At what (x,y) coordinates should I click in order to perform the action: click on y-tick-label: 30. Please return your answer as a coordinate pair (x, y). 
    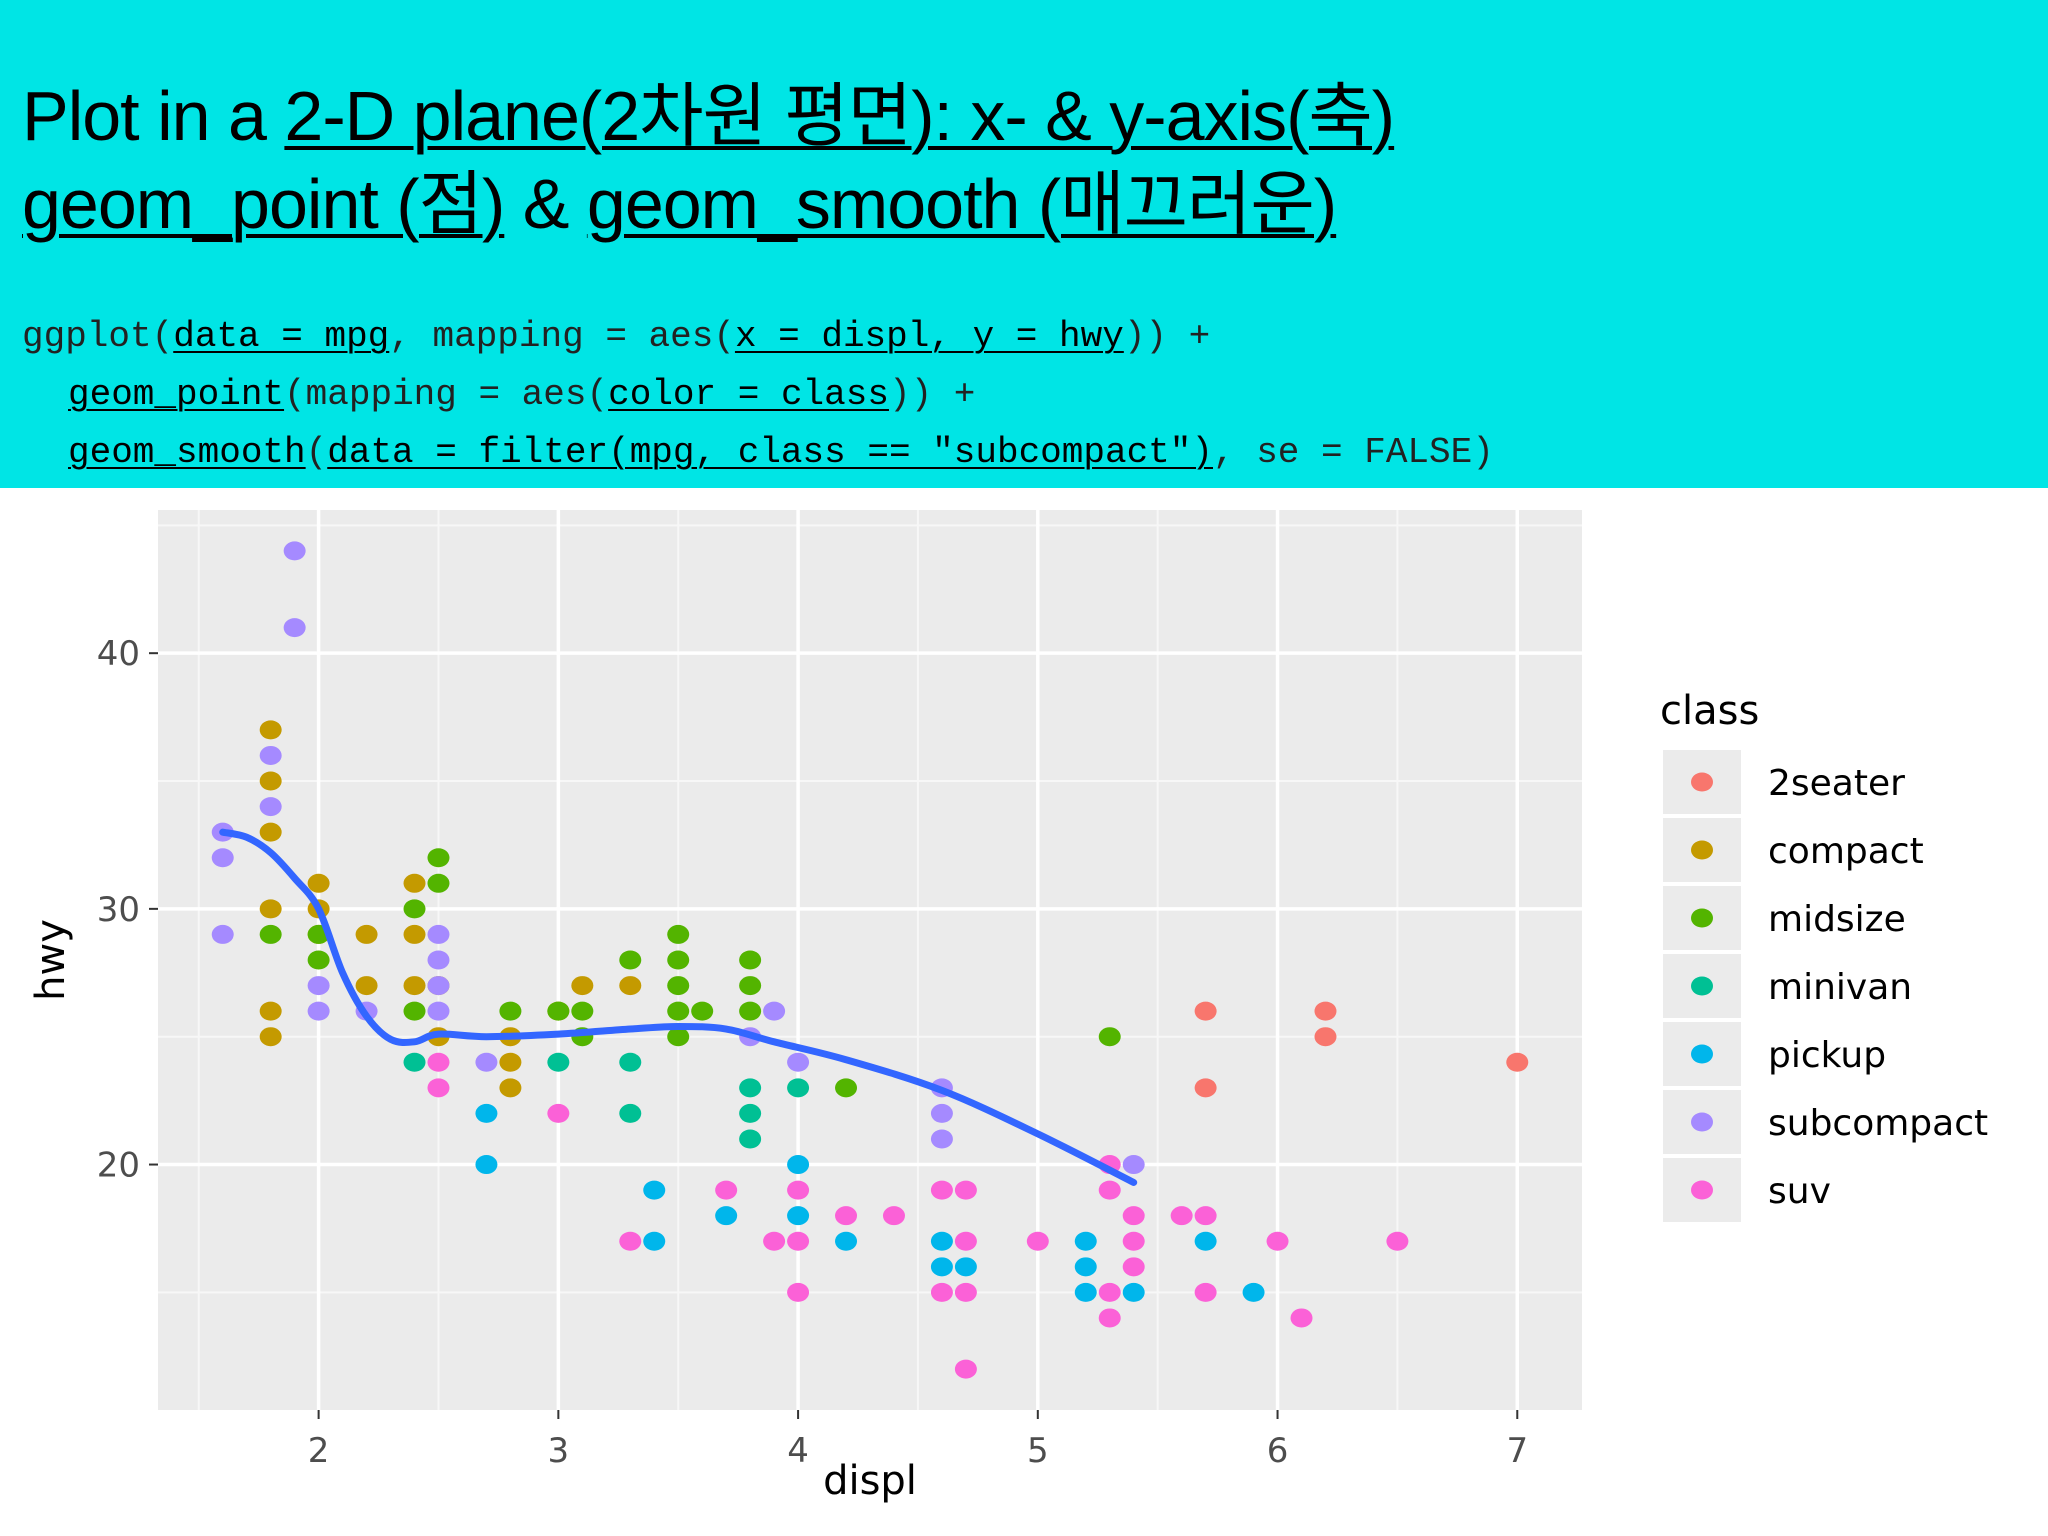
    Looking at the image, I should click on (118, 910).